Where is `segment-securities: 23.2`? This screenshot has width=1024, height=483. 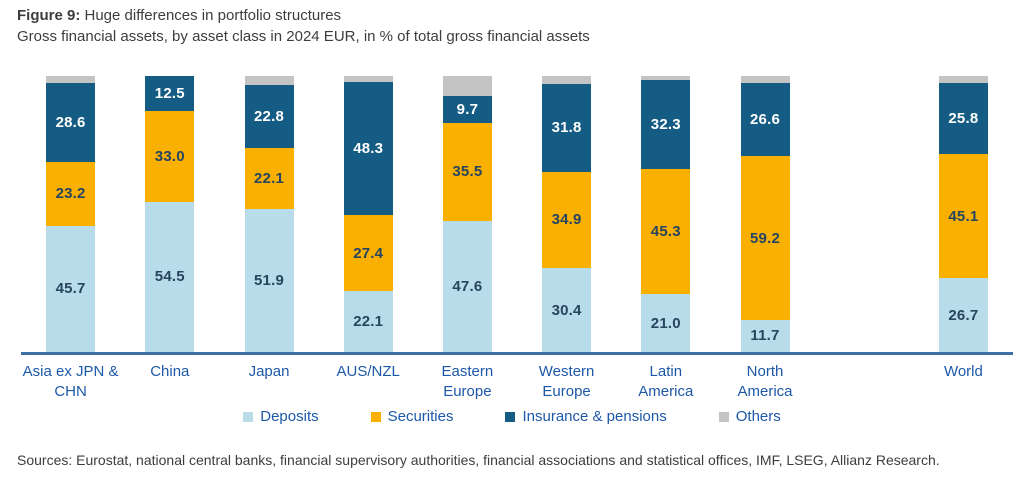 segment-securities: 23.2 is located at coordinates (71, 193).